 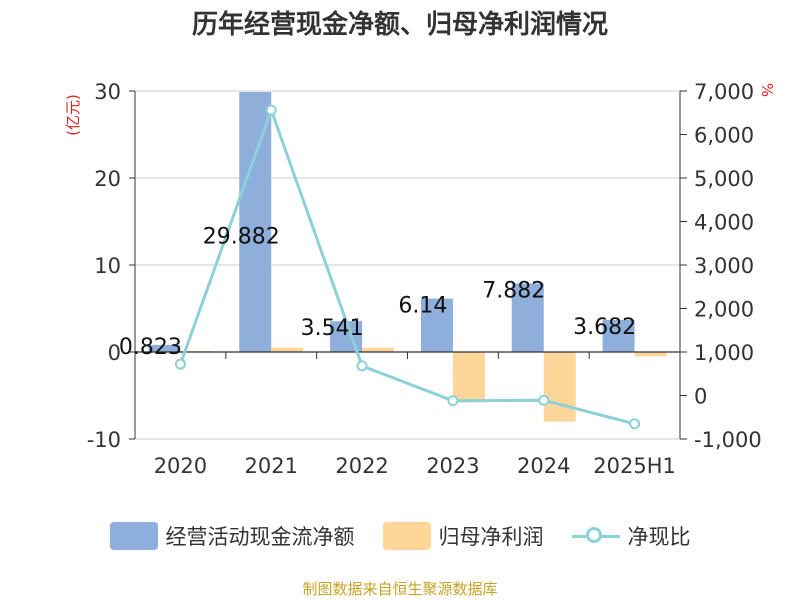 I want to click on right-tick-label: 5,000, so click(x=724, y=179).